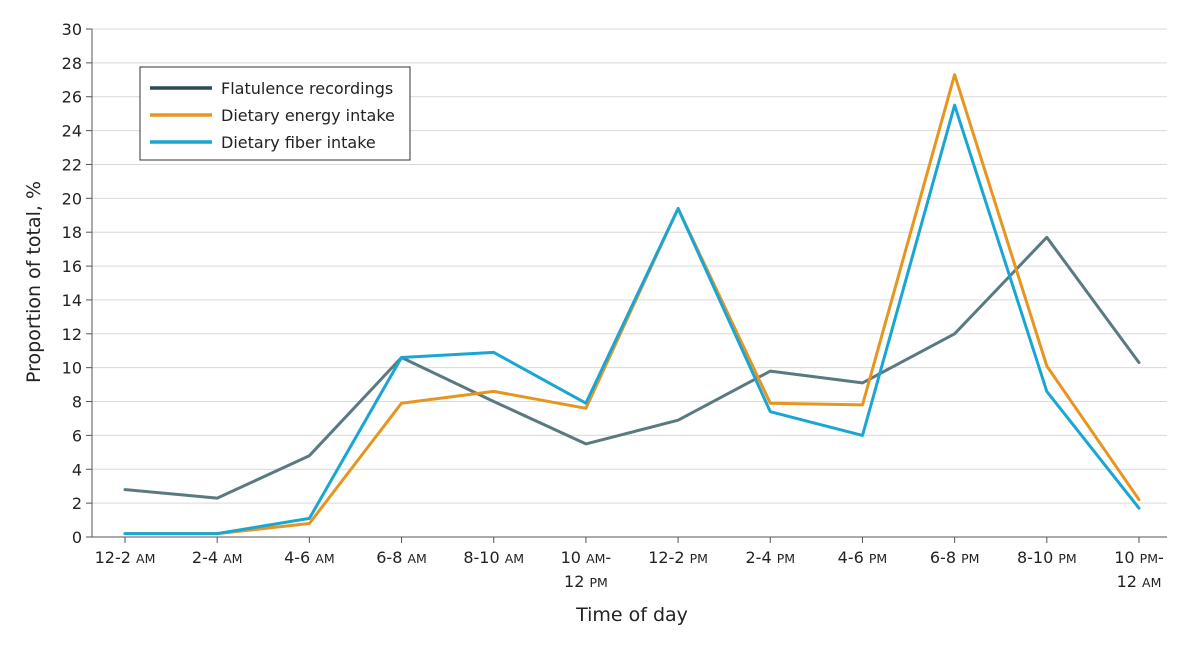  Describe the element at coordinates (77, 503) in the screenshot. I see `y-tick-label: 2` at that location.